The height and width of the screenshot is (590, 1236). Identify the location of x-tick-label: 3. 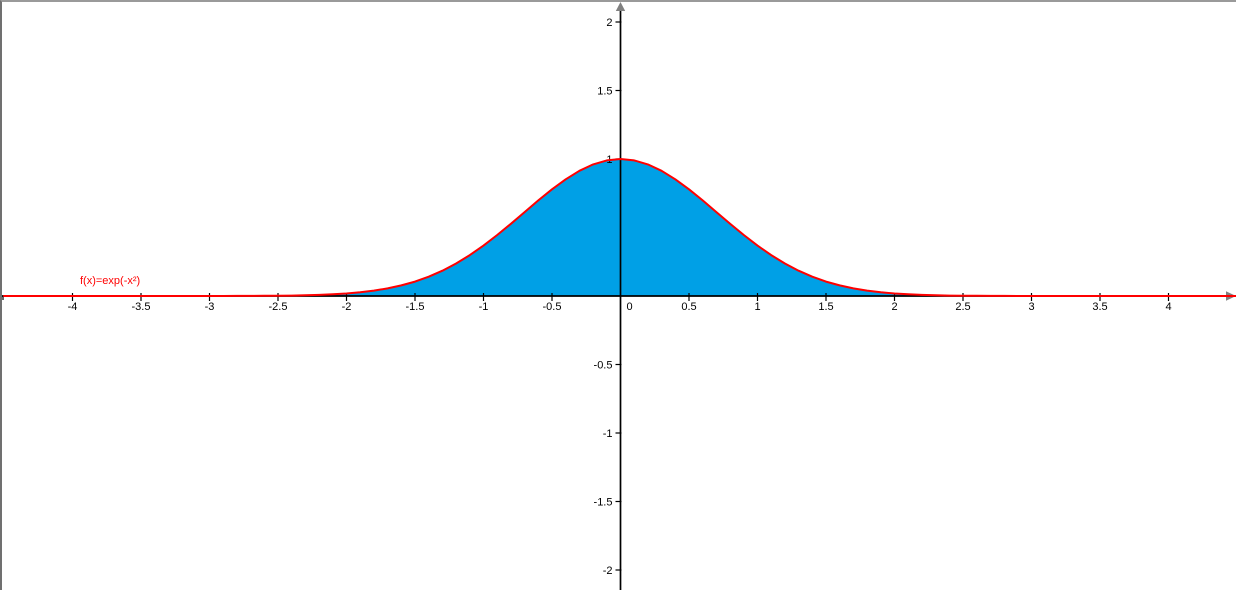
(1031, 307).